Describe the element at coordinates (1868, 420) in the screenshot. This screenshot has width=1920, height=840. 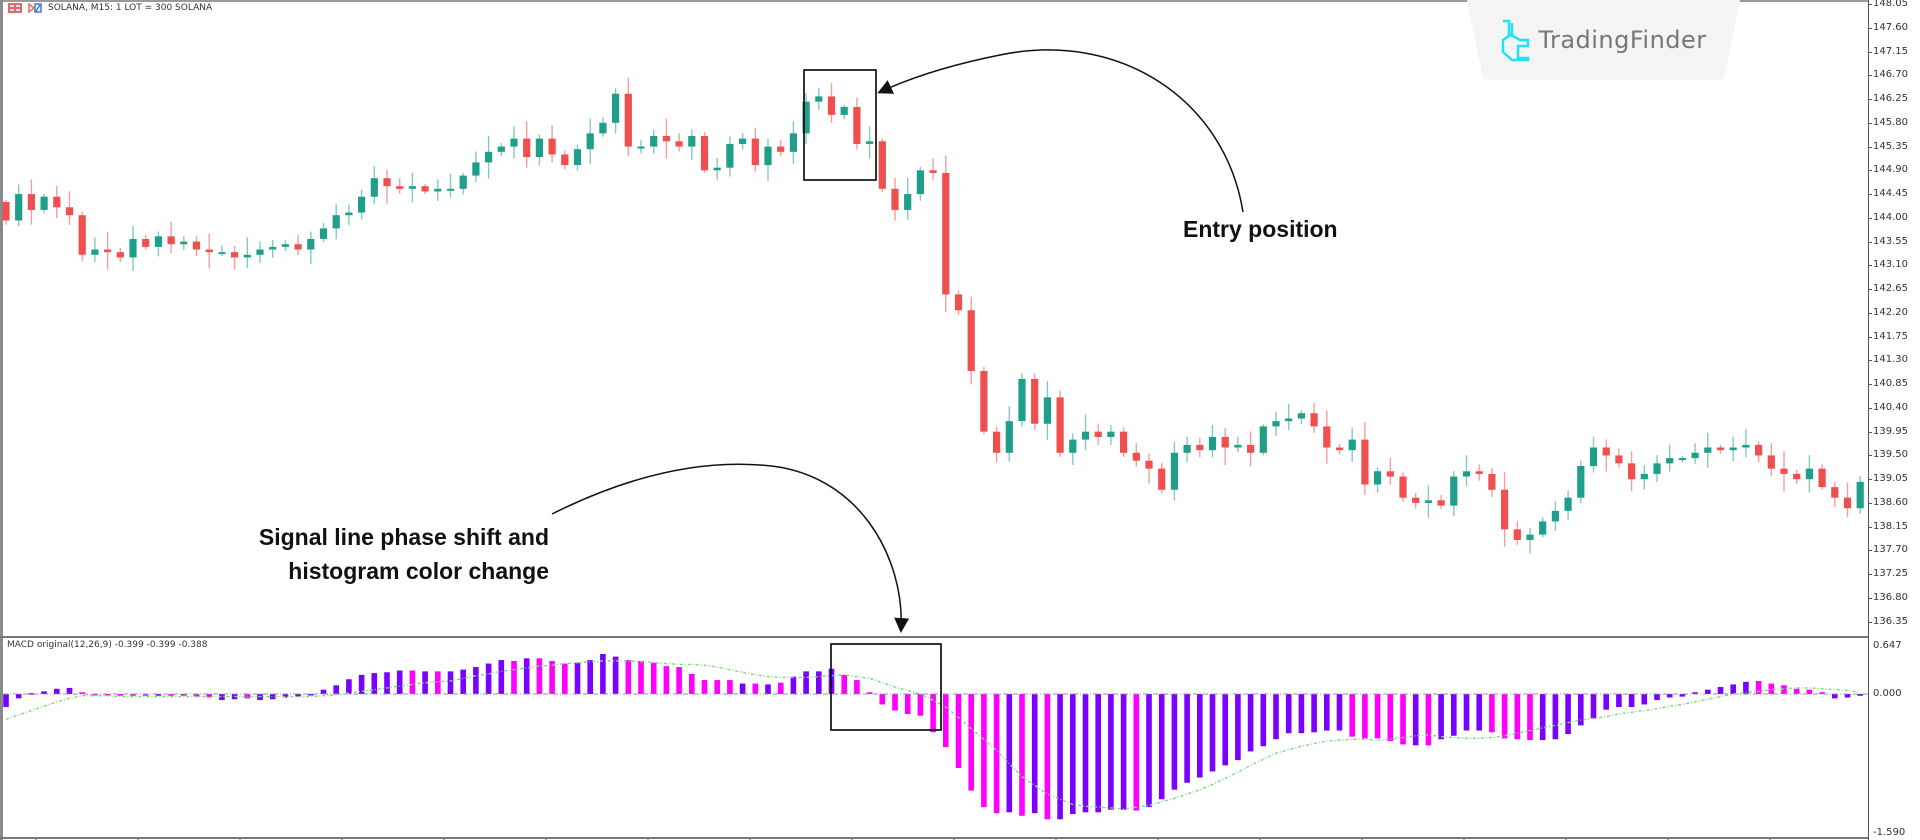
I see `price-axis` at that location.